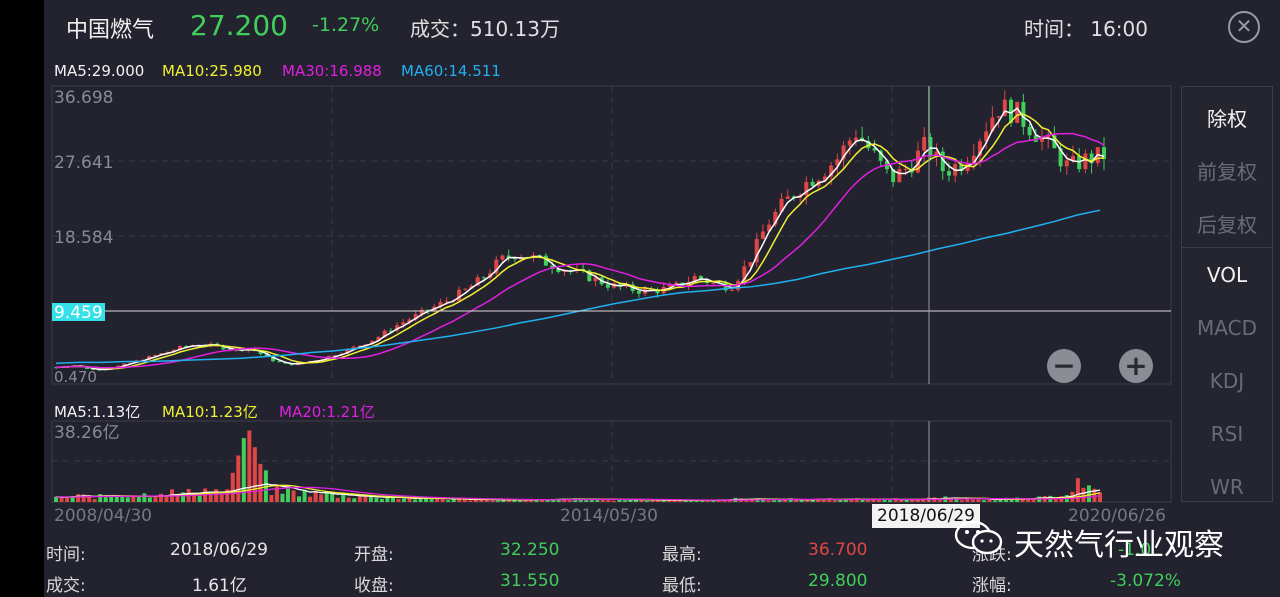  I want to click on y-tick-bottom: 0.470, so click(75, 377).